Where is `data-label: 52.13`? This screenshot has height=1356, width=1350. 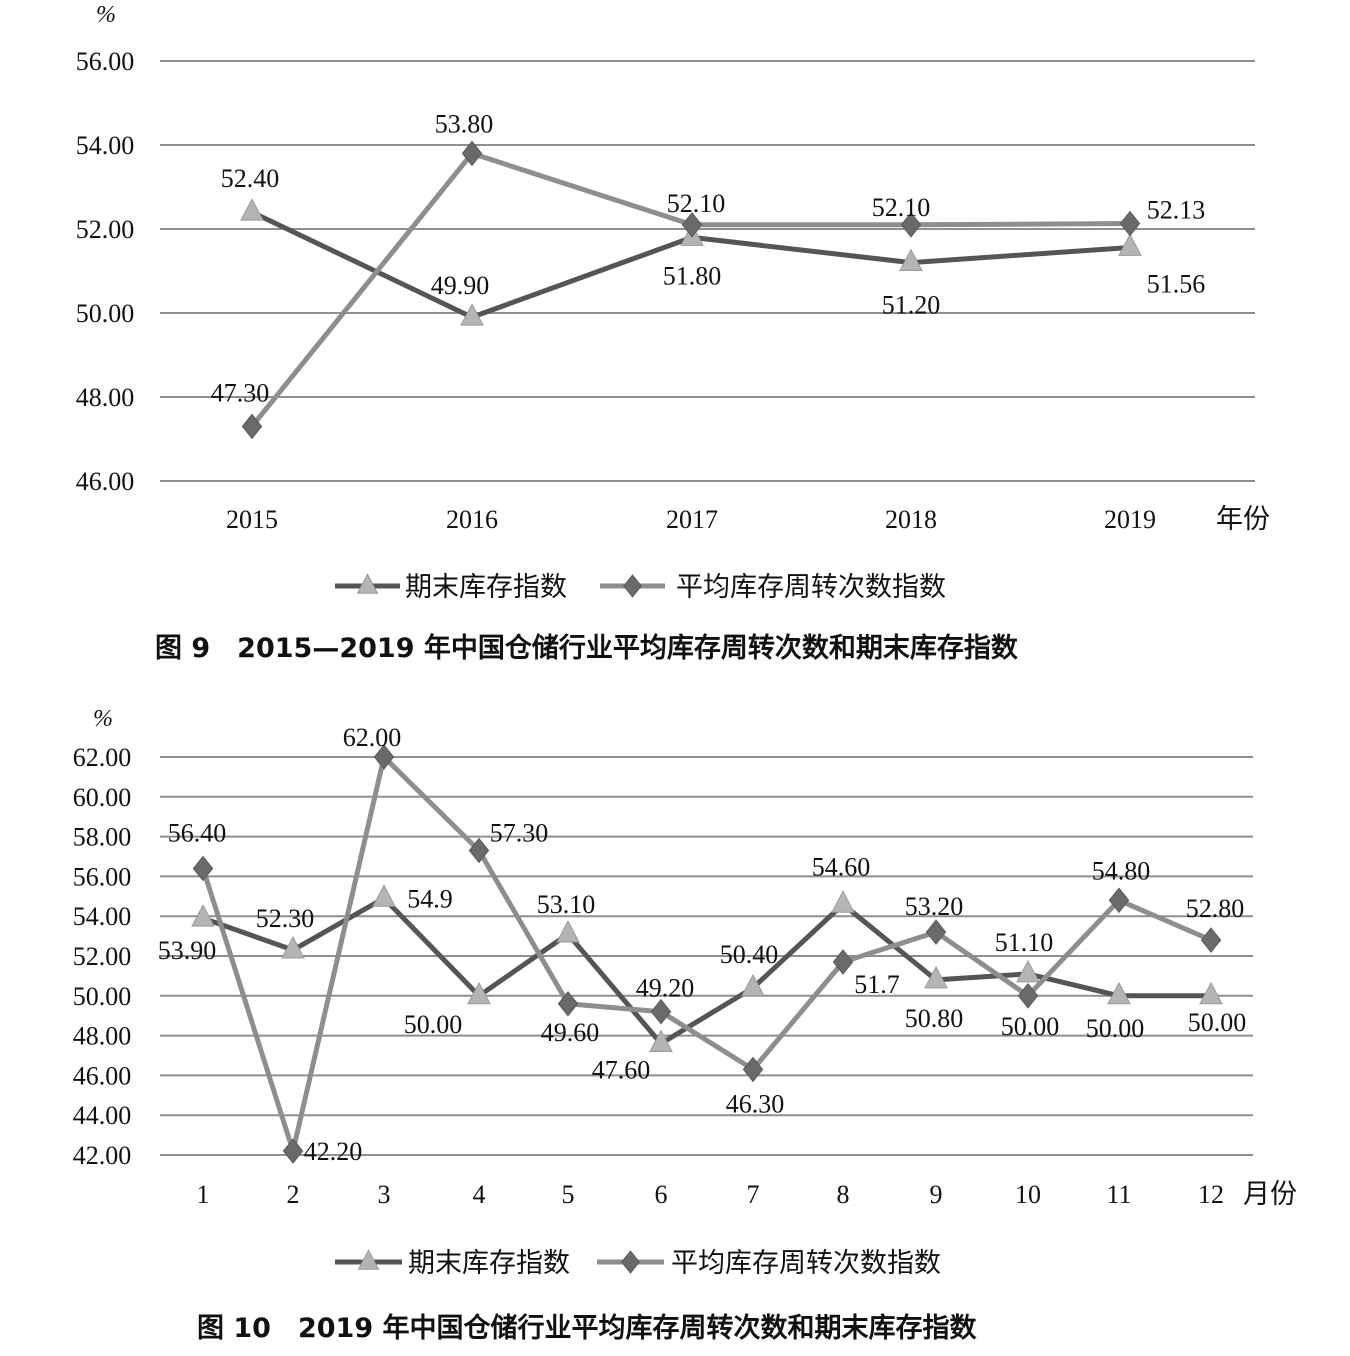 data-label: 52.13 is located at coordinates (1176, 210).